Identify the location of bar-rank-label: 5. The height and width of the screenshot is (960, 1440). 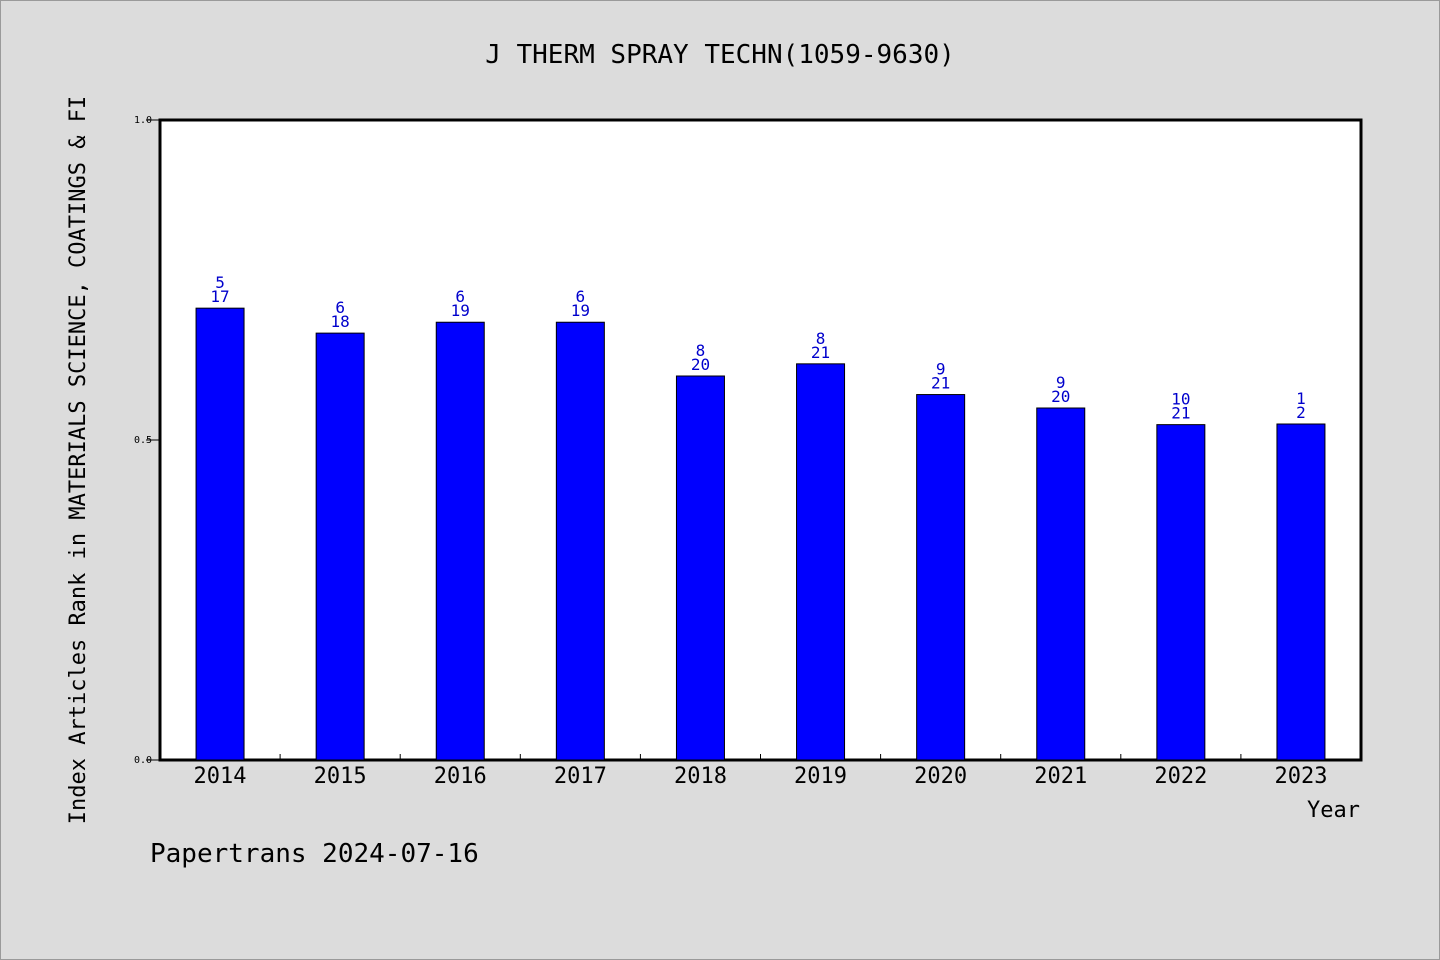
(220, 282).